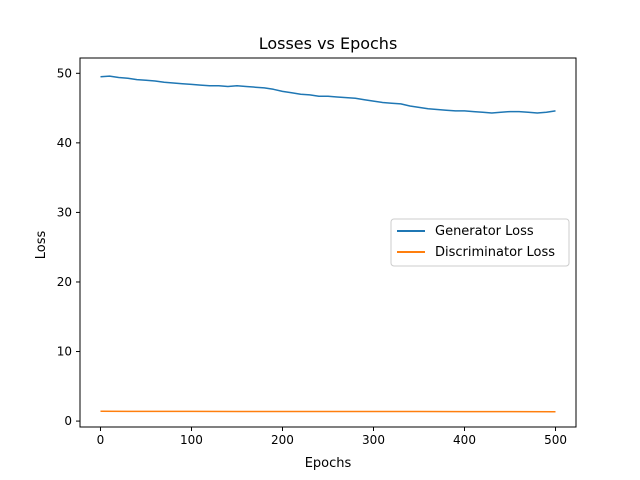 This screenshot has height=480, width=640. What do you see at coordinates (191, 440) in the screenshot?
I see `x-tick-label: 100` at bounding box center [191, 440].